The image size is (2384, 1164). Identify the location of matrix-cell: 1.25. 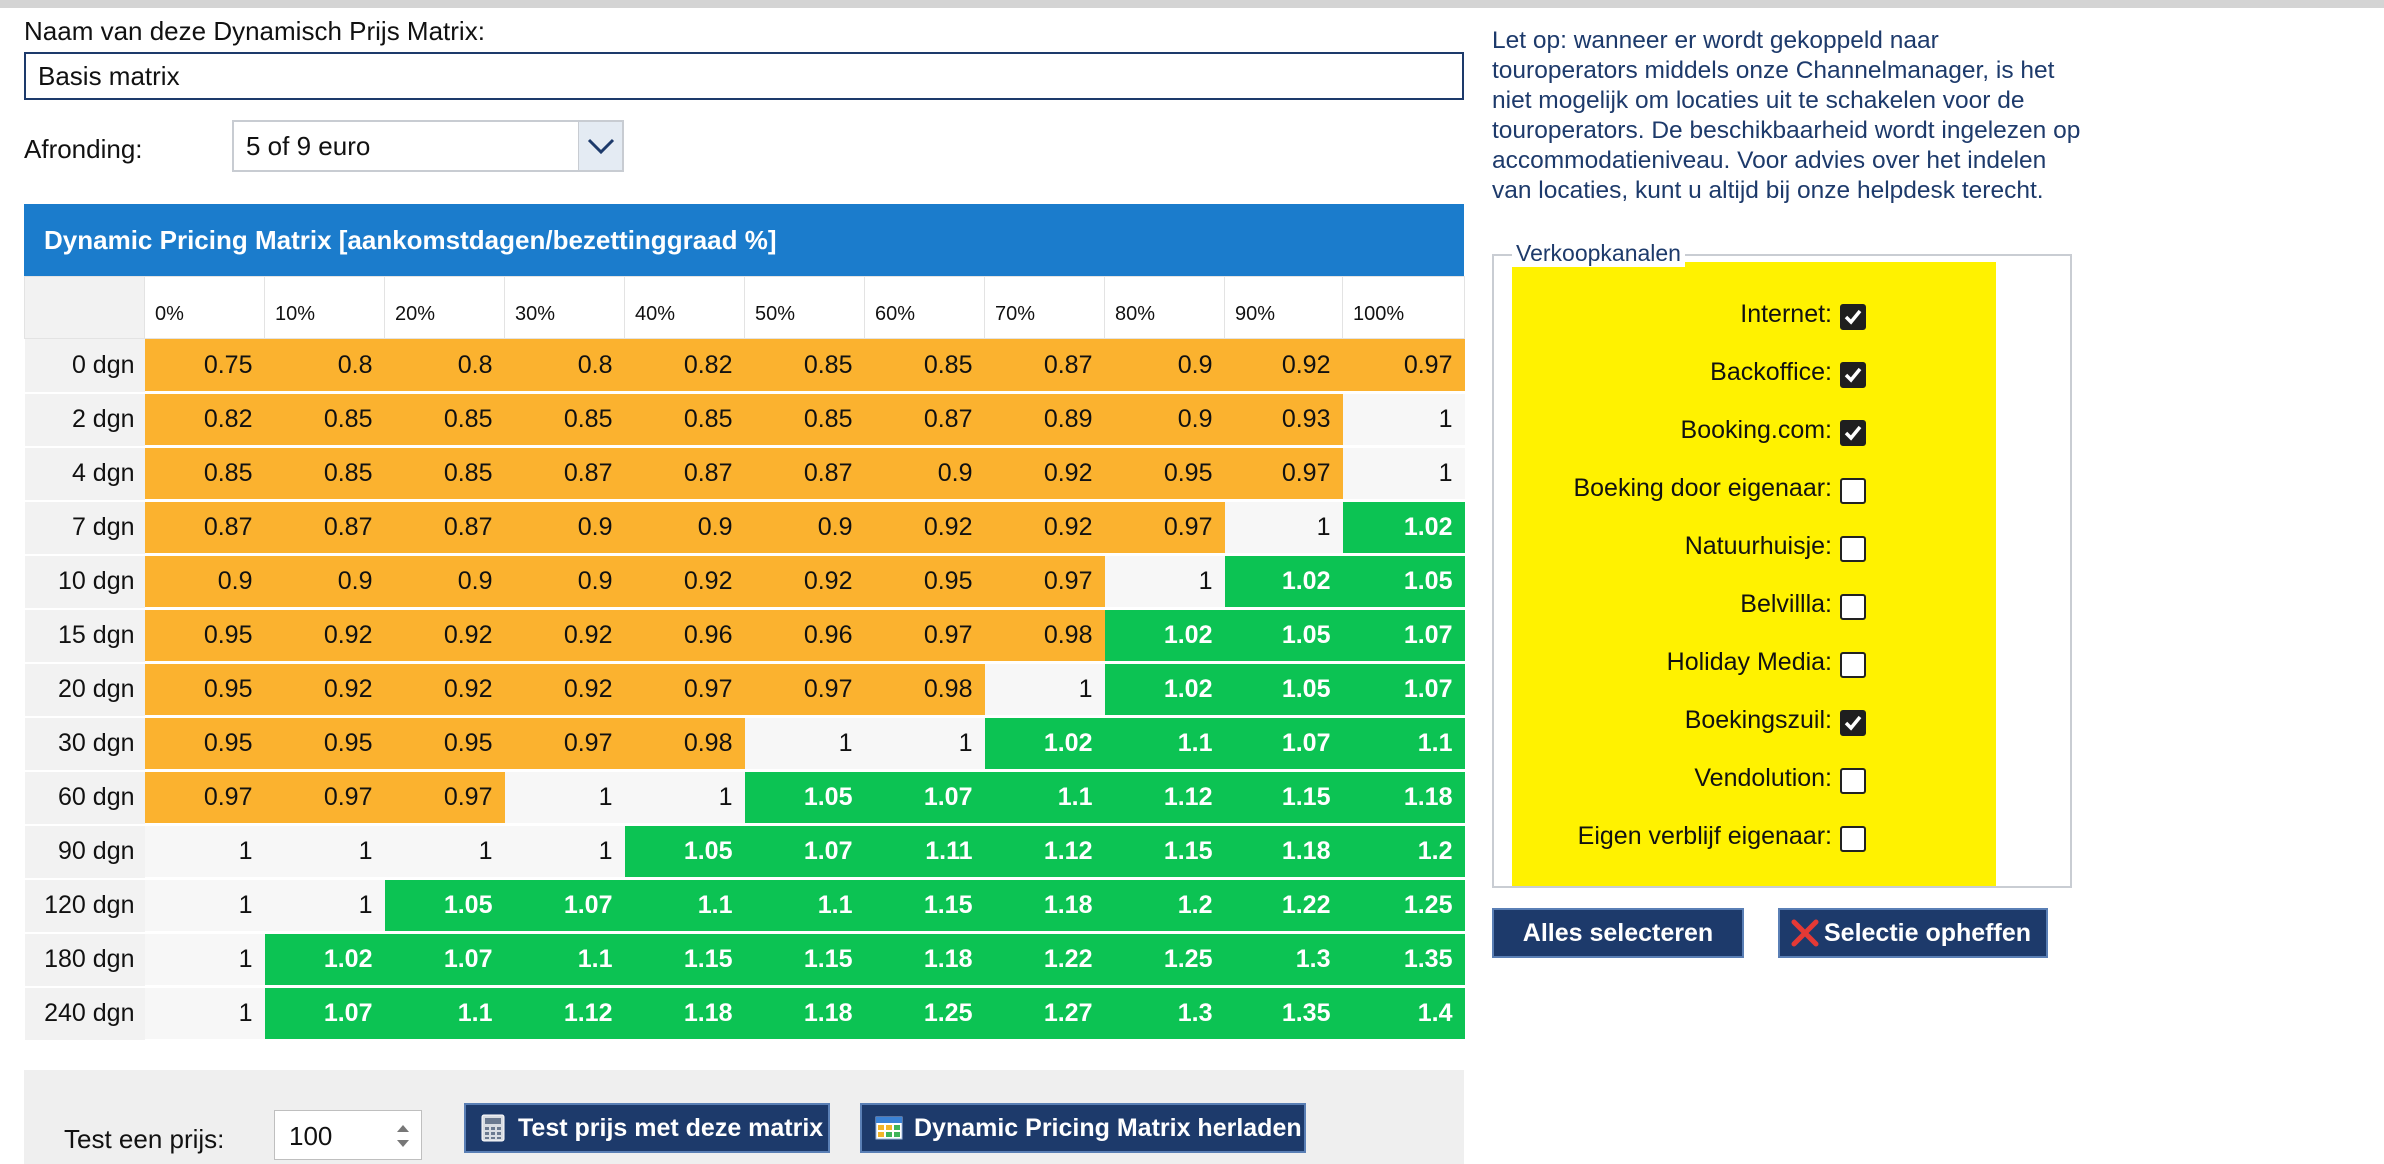
(1403, 906).